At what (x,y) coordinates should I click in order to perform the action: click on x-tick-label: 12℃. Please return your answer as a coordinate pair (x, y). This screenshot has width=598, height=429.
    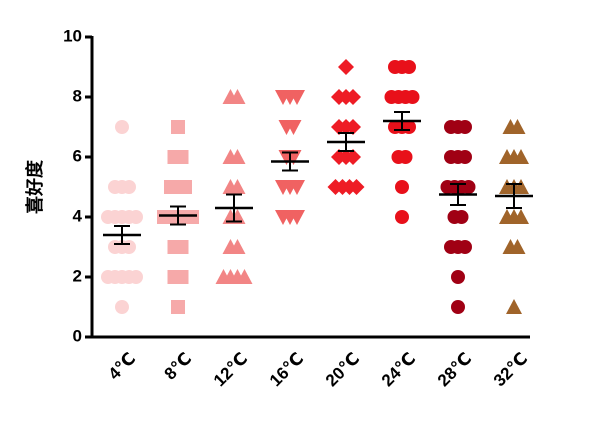
    Looking at the image, I should click on (230, 369).